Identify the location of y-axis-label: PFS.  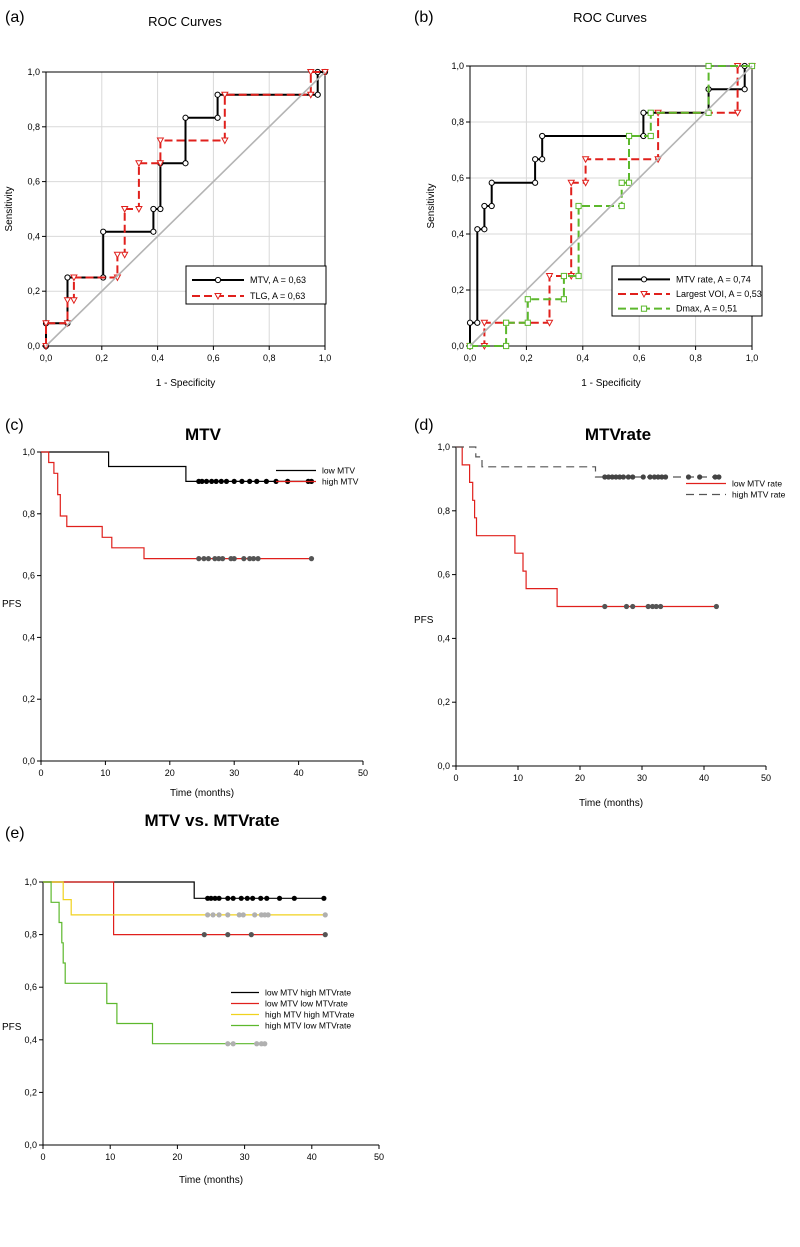
(12, 1027).